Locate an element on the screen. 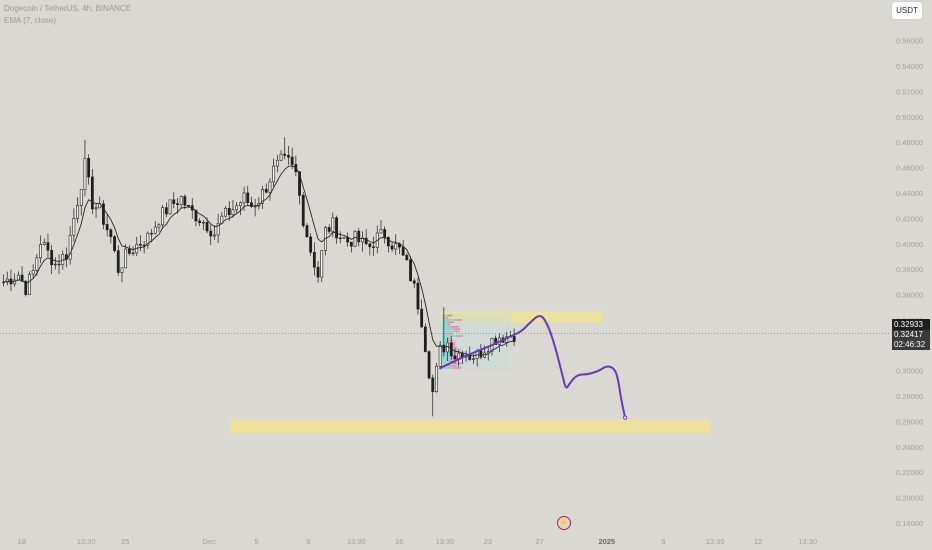 This screenshot has width=932, height=550. y-tick-label: 0.24000 is located at coordinates (909, 447).